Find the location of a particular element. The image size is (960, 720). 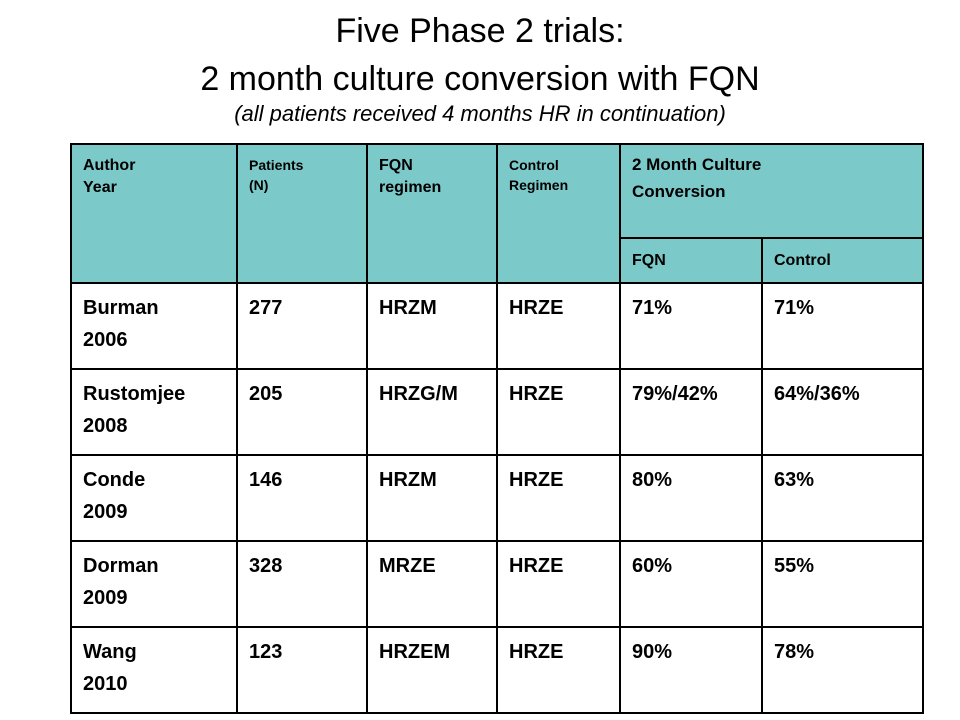

table-row: Rustomjee 2008 205 HRZG/M HRZE 79%/42% 64%/36% is located at coordinates (497, 412).